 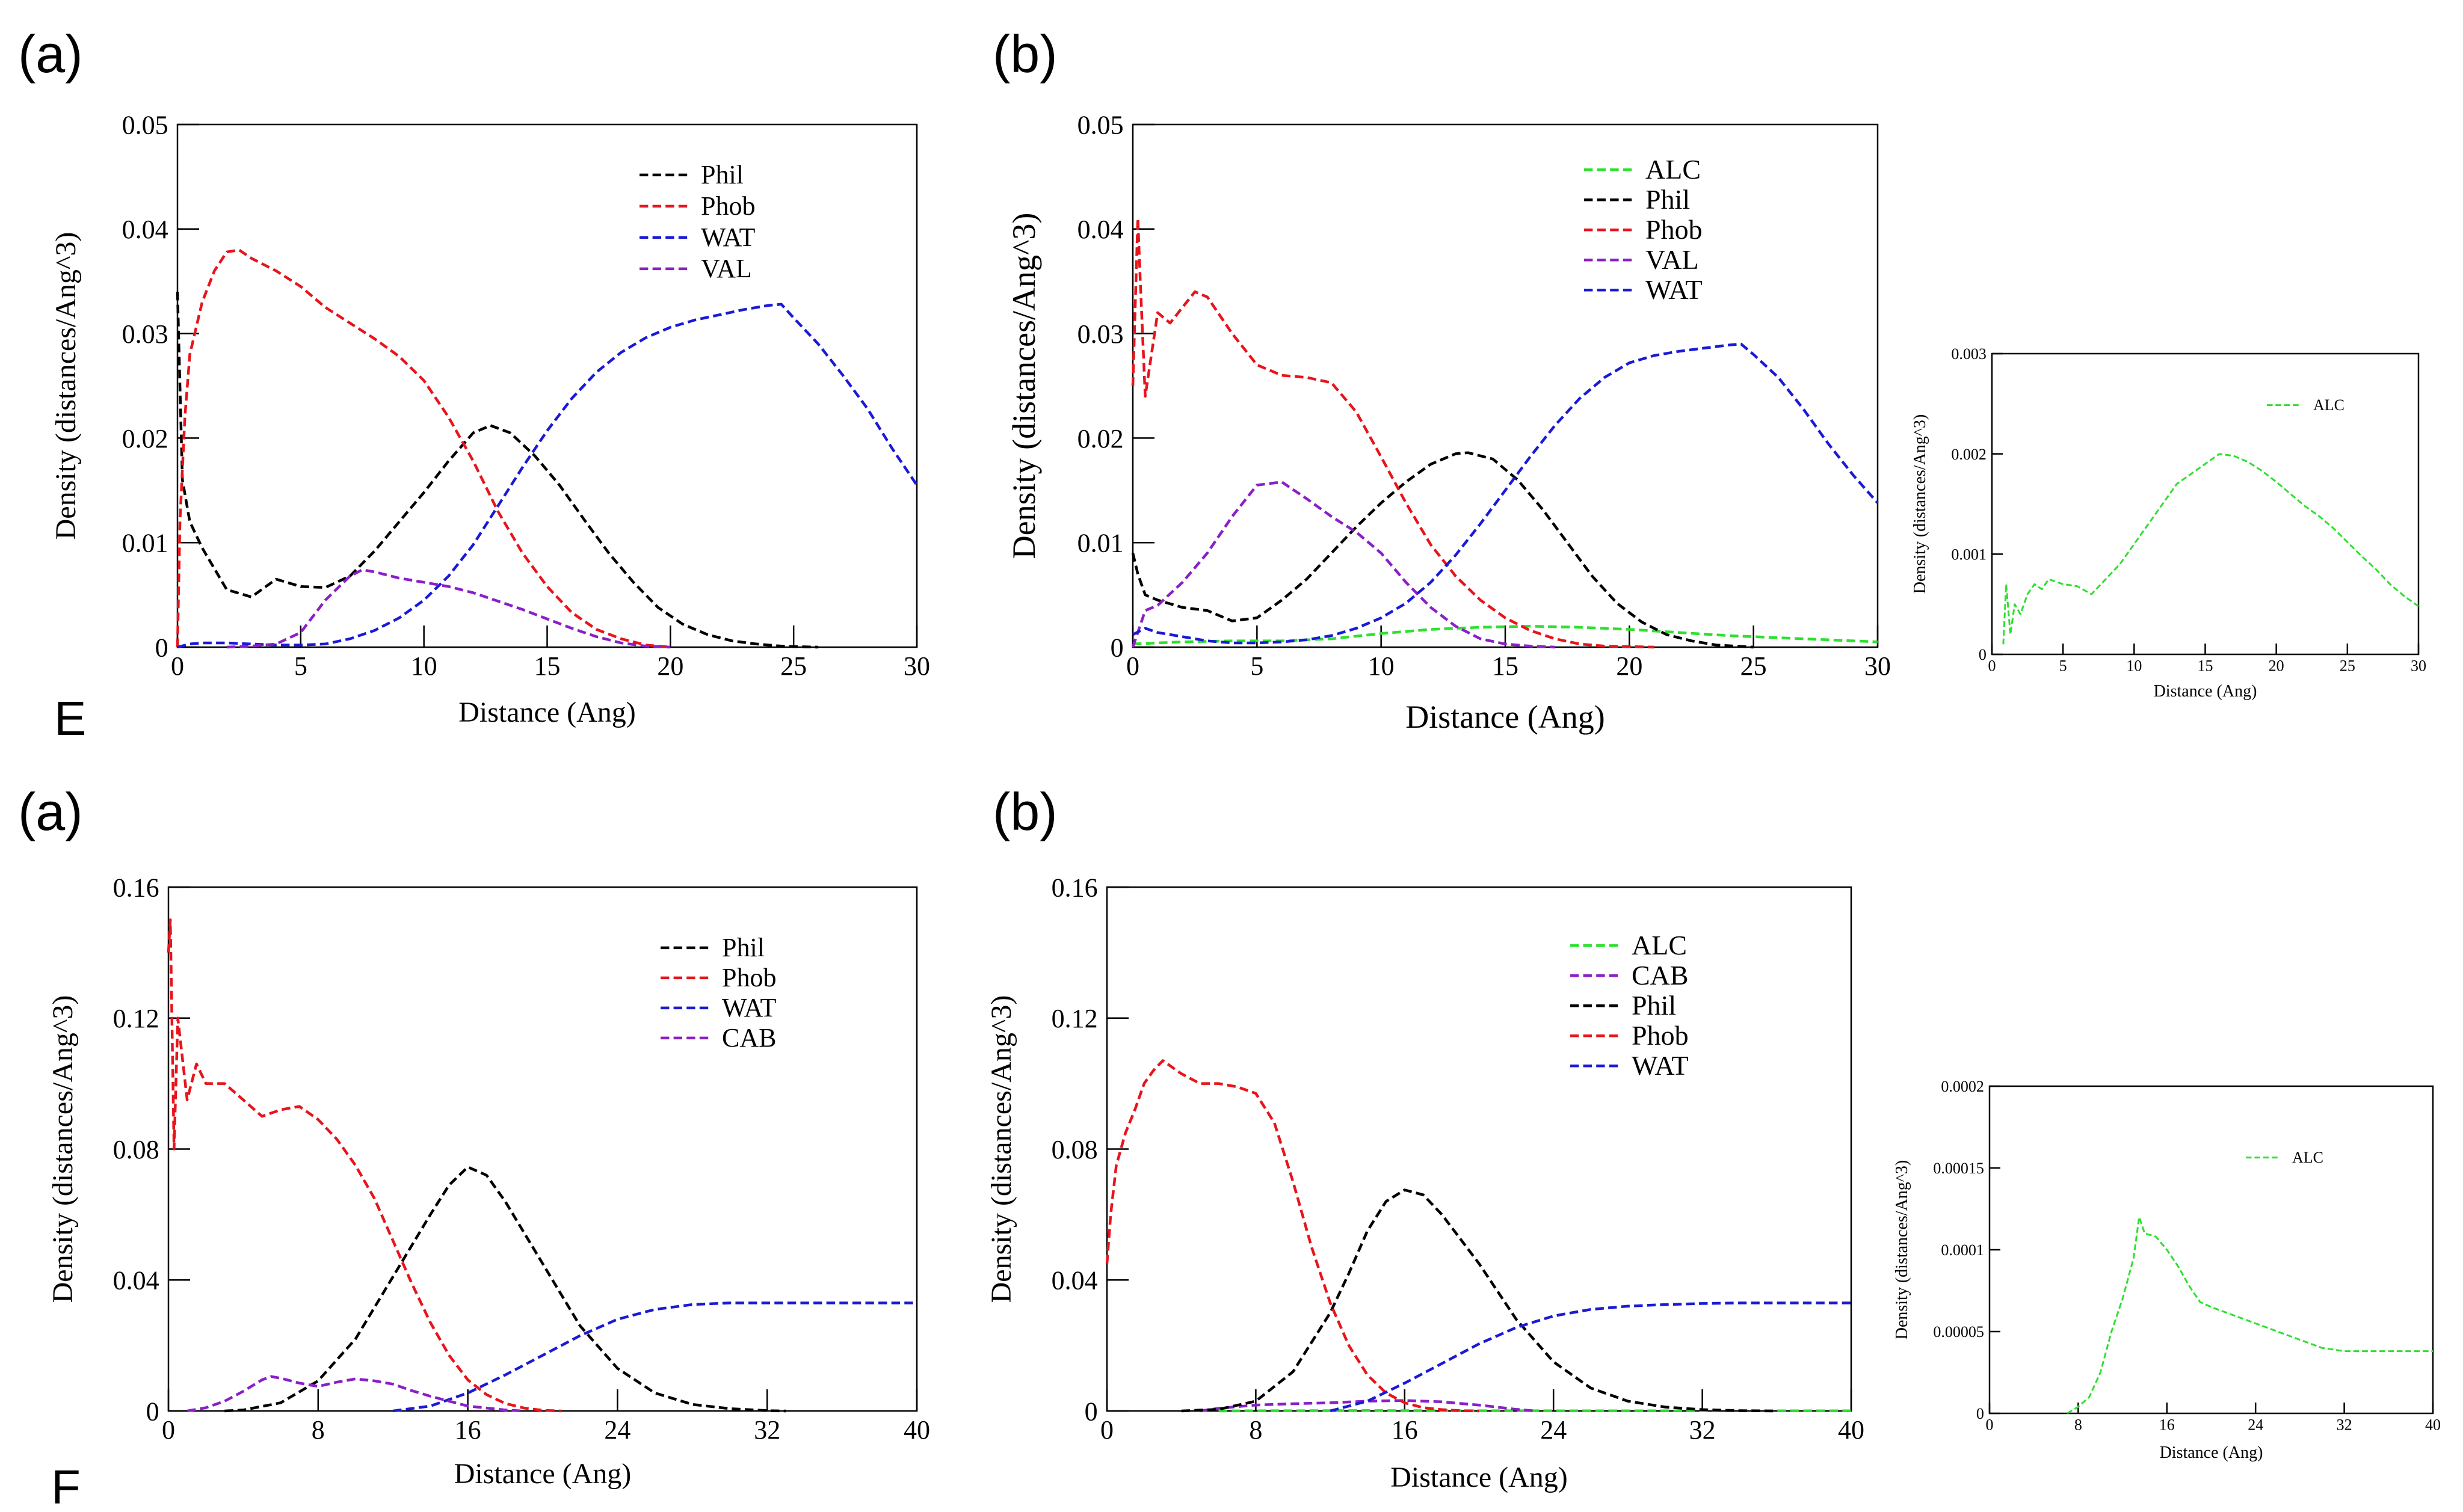 I want to click on y-tick-label: 0.00005, so click(x=1959, y=1332).